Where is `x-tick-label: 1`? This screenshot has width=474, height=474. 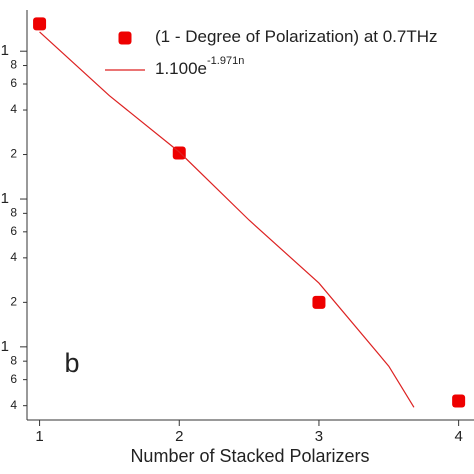
x-tick-label: 1 is located at coordinates (39, 436).